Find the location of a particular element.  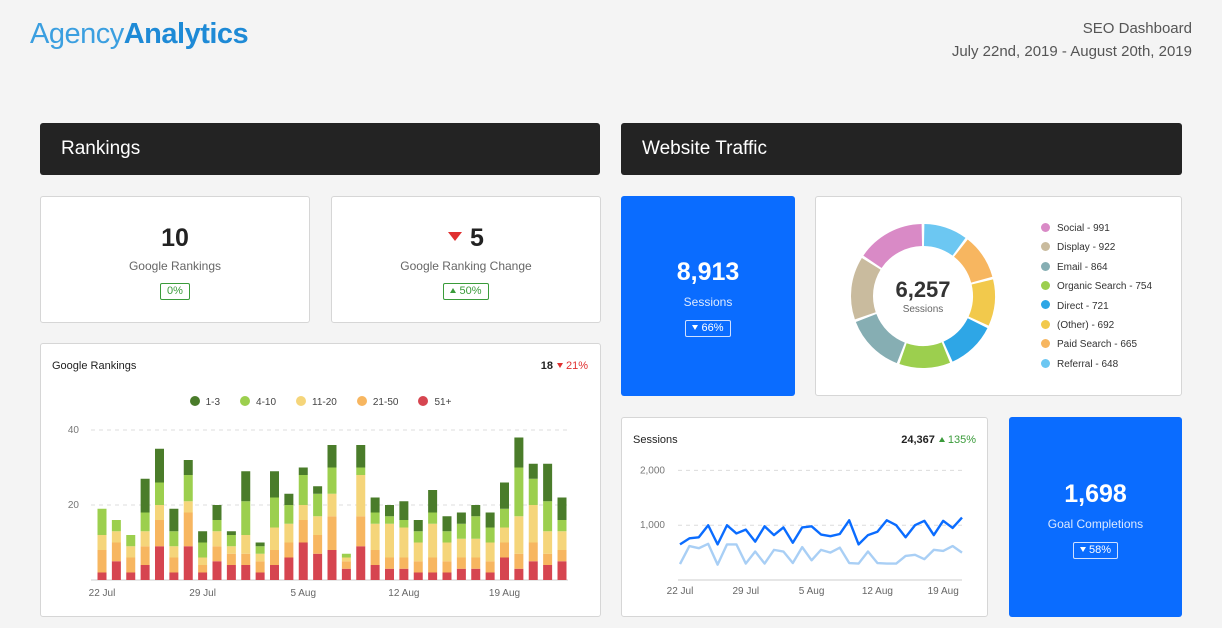

legend-item-1-3: 1-3 is located at coordinates (204, 402).